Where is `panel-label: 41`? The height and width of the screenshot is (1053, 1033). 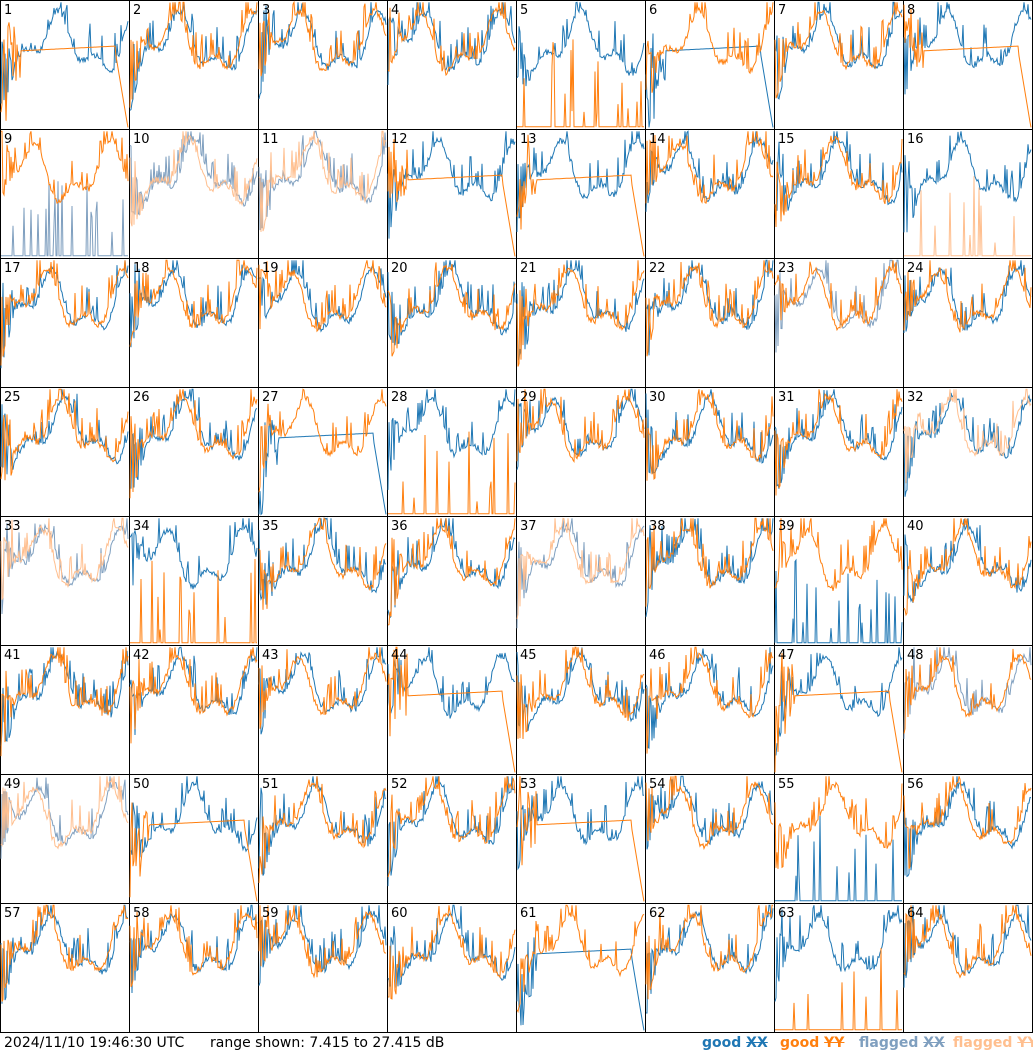
panel-label: 41 is located at coordinates (12, 655).